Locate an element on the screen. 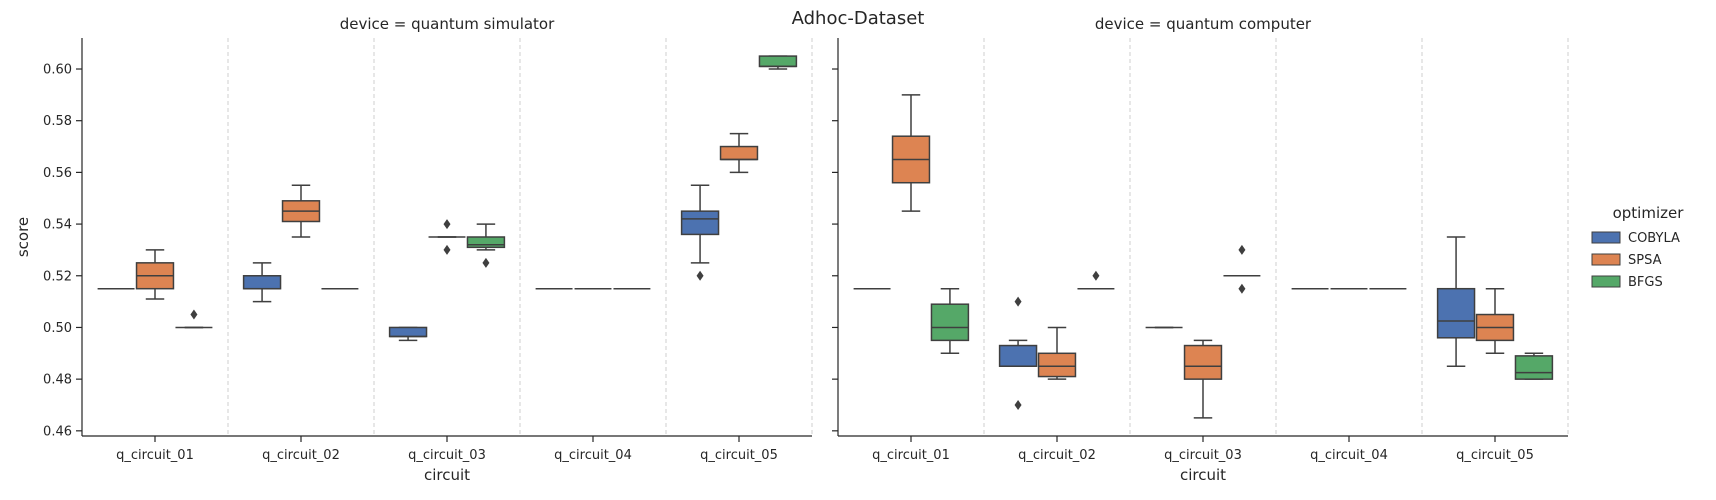 This screenshot has height=500, width=1716. legend-label-cobyla: COBYLA is located at coordinates (1654, 238).